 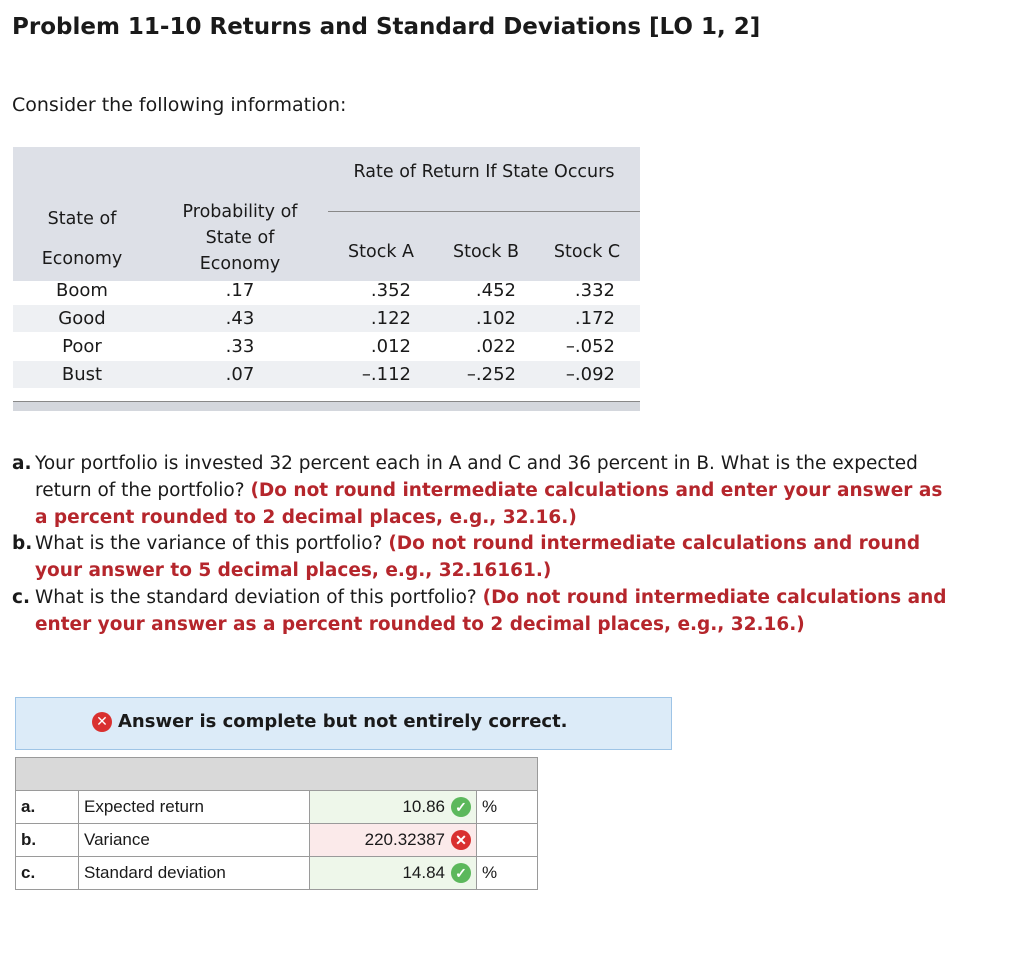 I want to click on answer-desc: Standard deviation, so click(x=194, y=873).